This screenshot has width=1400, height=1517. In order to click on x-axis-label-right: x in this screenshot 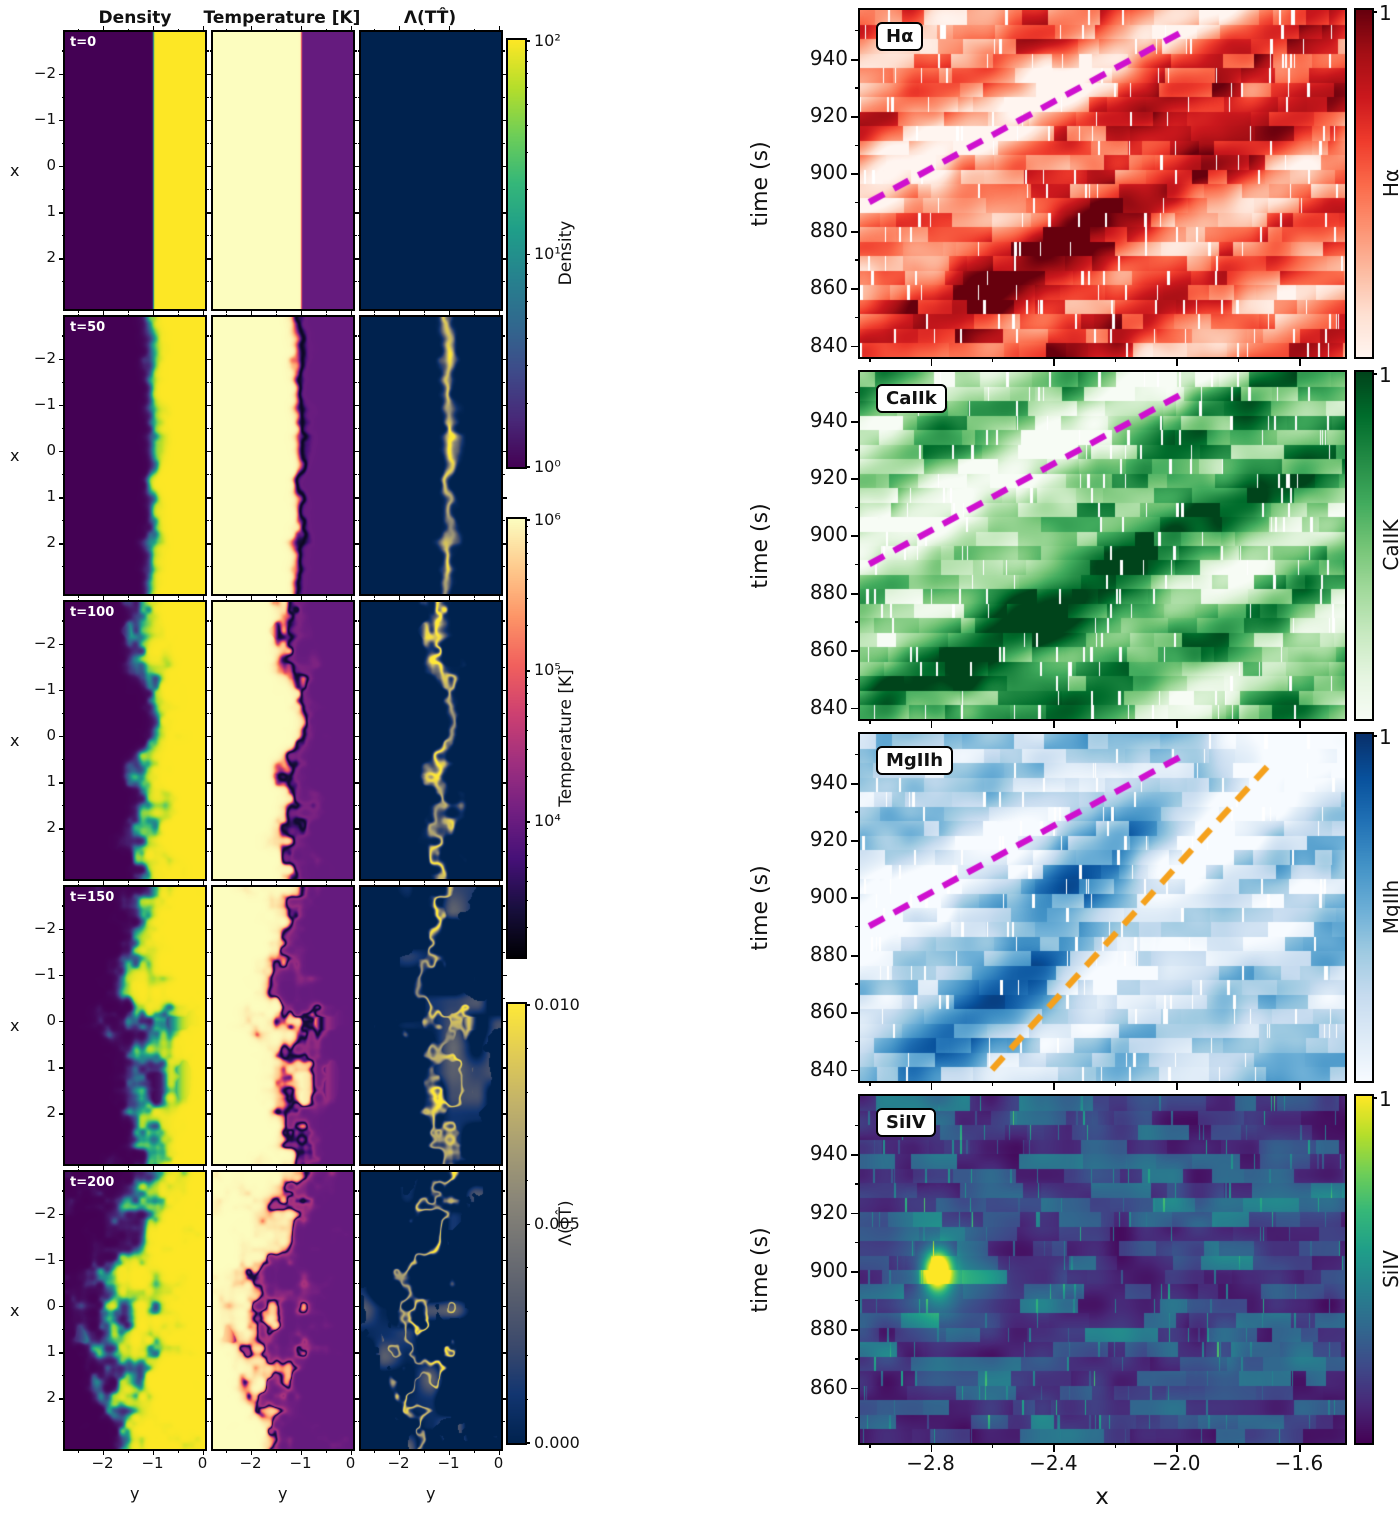, I will do `click(1102, 1497)`.